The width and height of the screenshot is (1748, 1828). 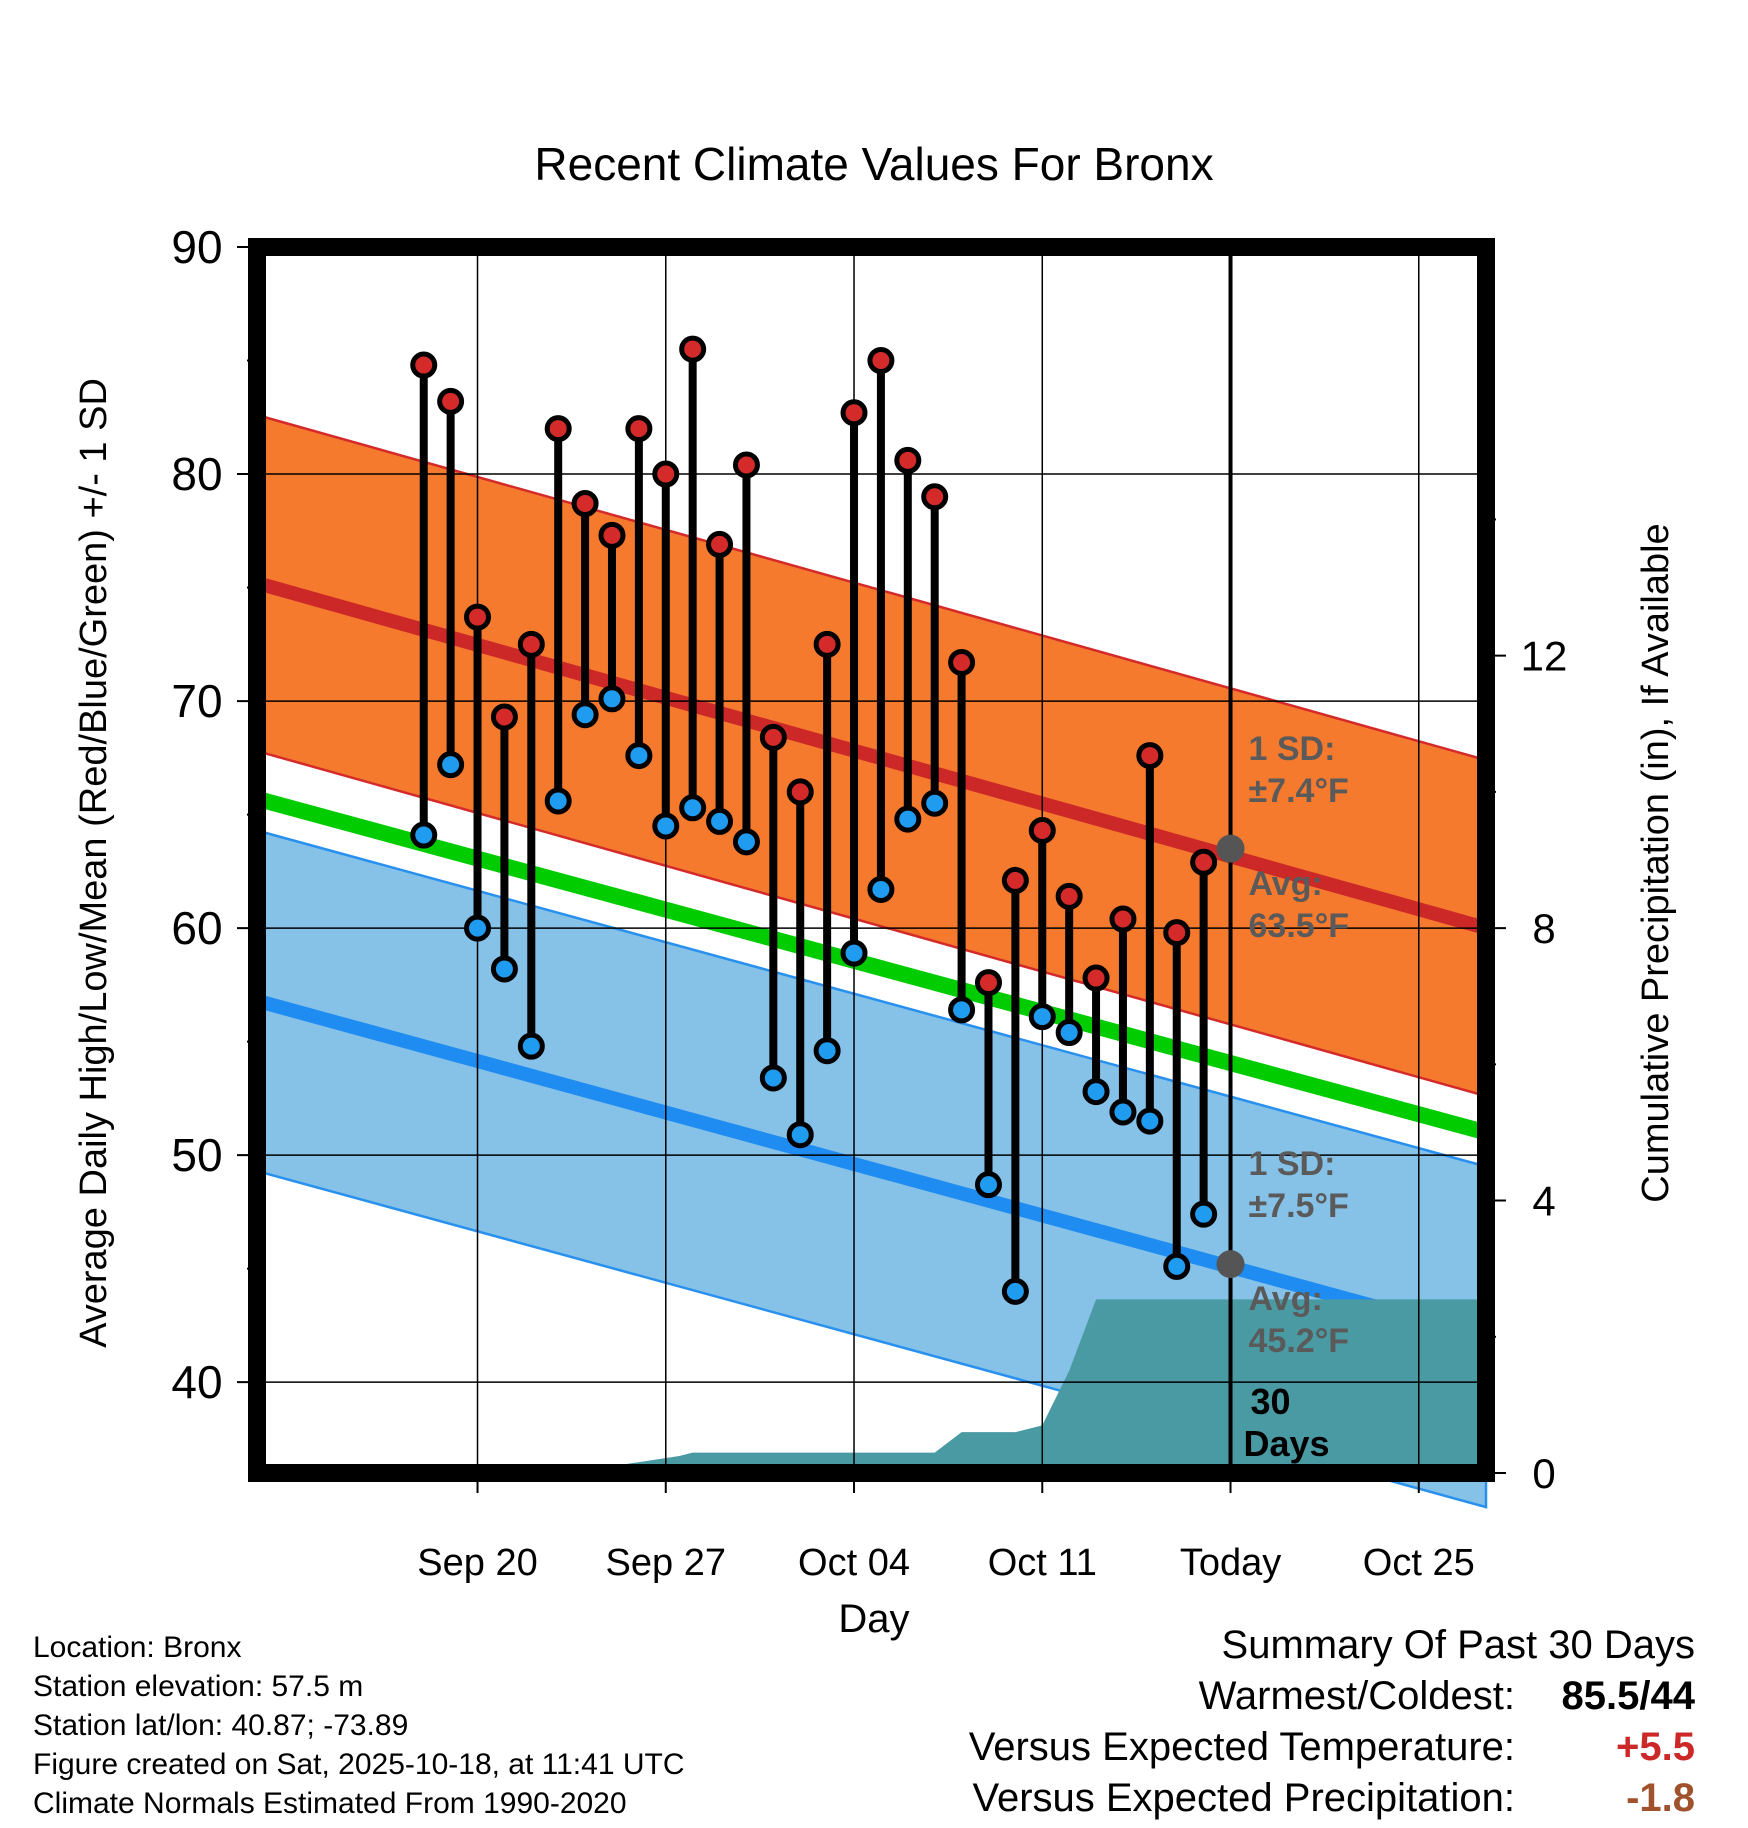 I want to click on y-tick-label: 60, so click(x=196, y=928).